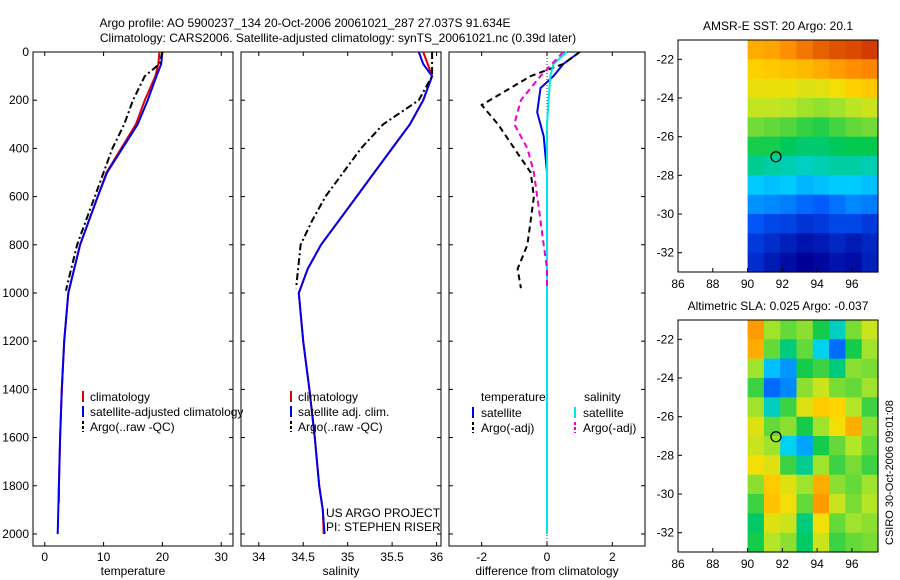 The width and height of the screenshot is (900, 580). I want to click on temperature-xtick-label: 20, so click(163, 557).